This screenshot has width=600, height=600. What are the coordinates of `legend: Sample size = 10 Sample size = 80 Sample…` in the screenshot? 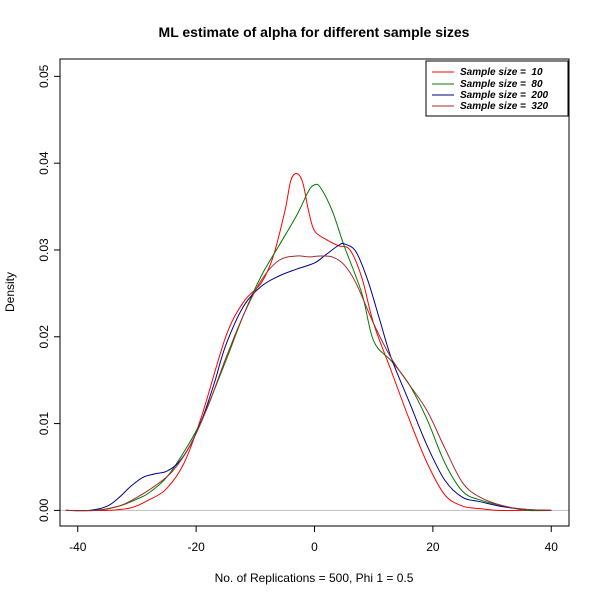 It's located at (497, 88).